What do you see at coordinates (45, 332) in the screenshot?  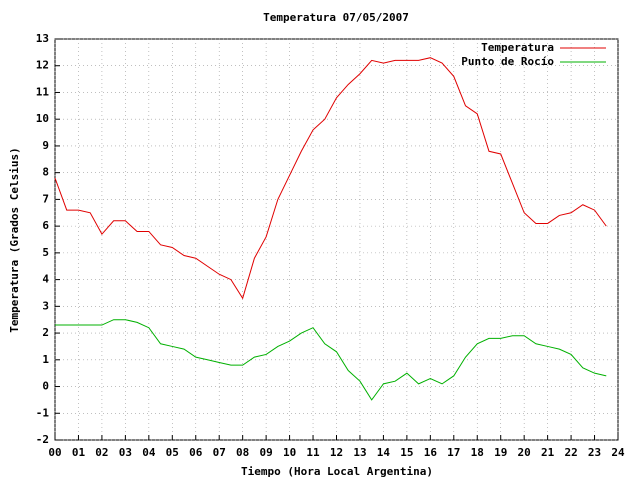 I see `y-tick-label: 2` at bounding box center [45, 332].